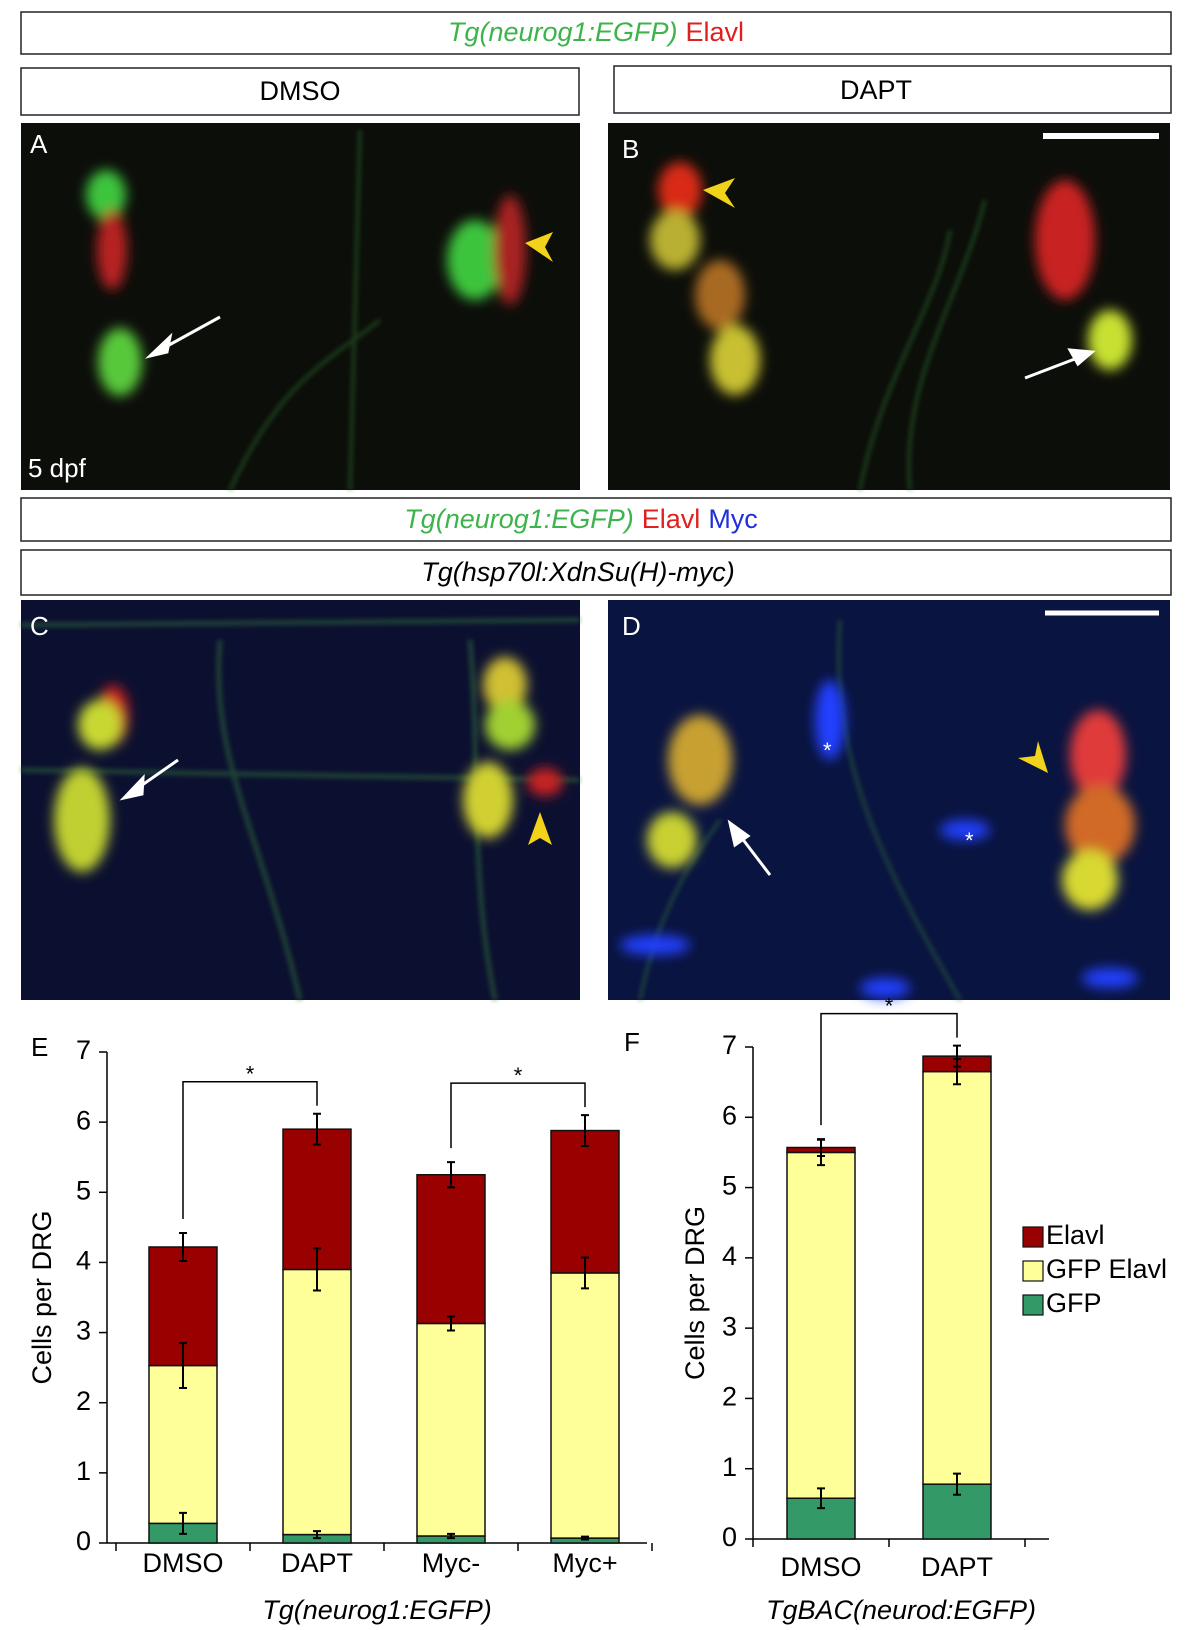 The width and height of the screenshot is (1200, 1630). I want to click on micrograph: B, so click(889, 307).